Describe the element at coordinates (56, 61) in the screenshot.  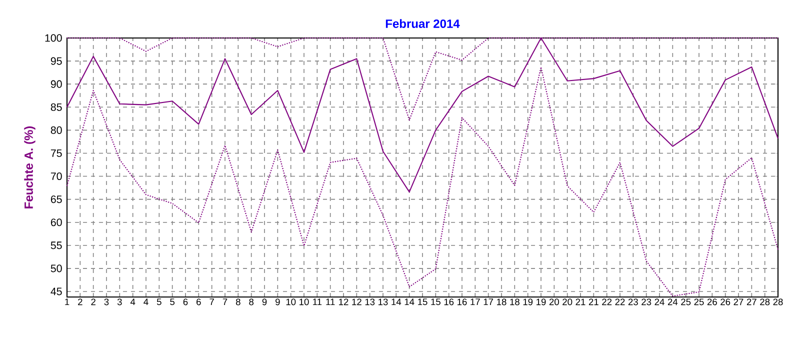
I see `y-tick-label: 95` at that location.